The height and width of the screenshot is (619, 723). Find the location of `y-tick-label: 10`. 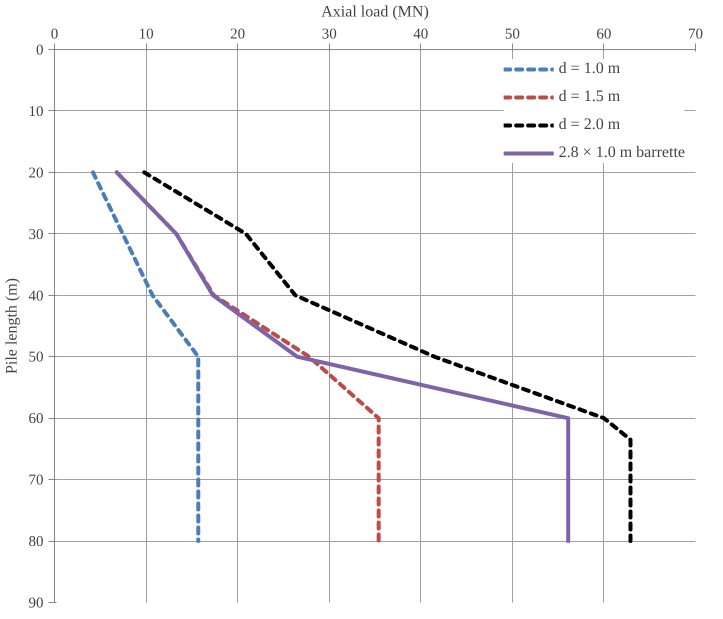

y-tick-label: 10 is located at coordinates (36, 112).